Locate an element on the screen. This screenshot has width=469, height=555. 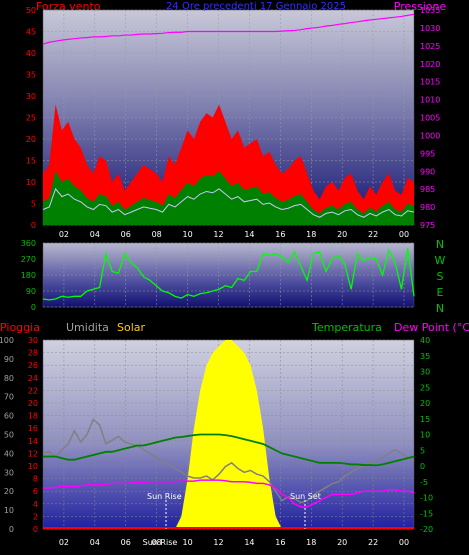
y-tick-rain: 26 is located at coordinates (33, 365).